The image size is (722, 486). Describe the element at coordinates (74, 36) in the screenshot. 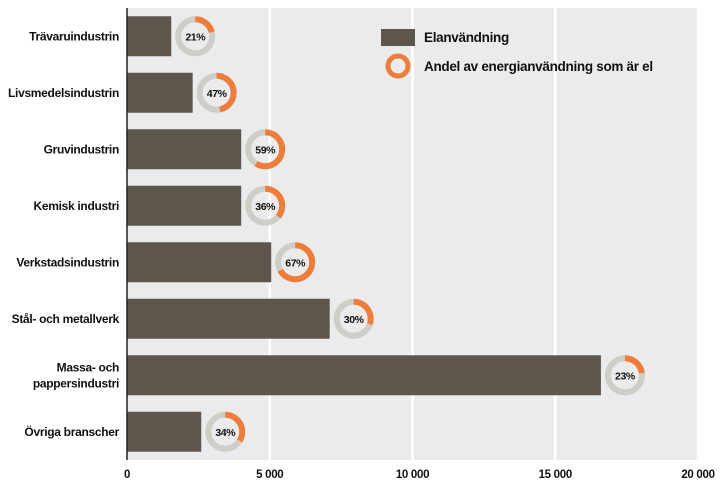

I see `category-label: Trävaruindustrin` at that location.